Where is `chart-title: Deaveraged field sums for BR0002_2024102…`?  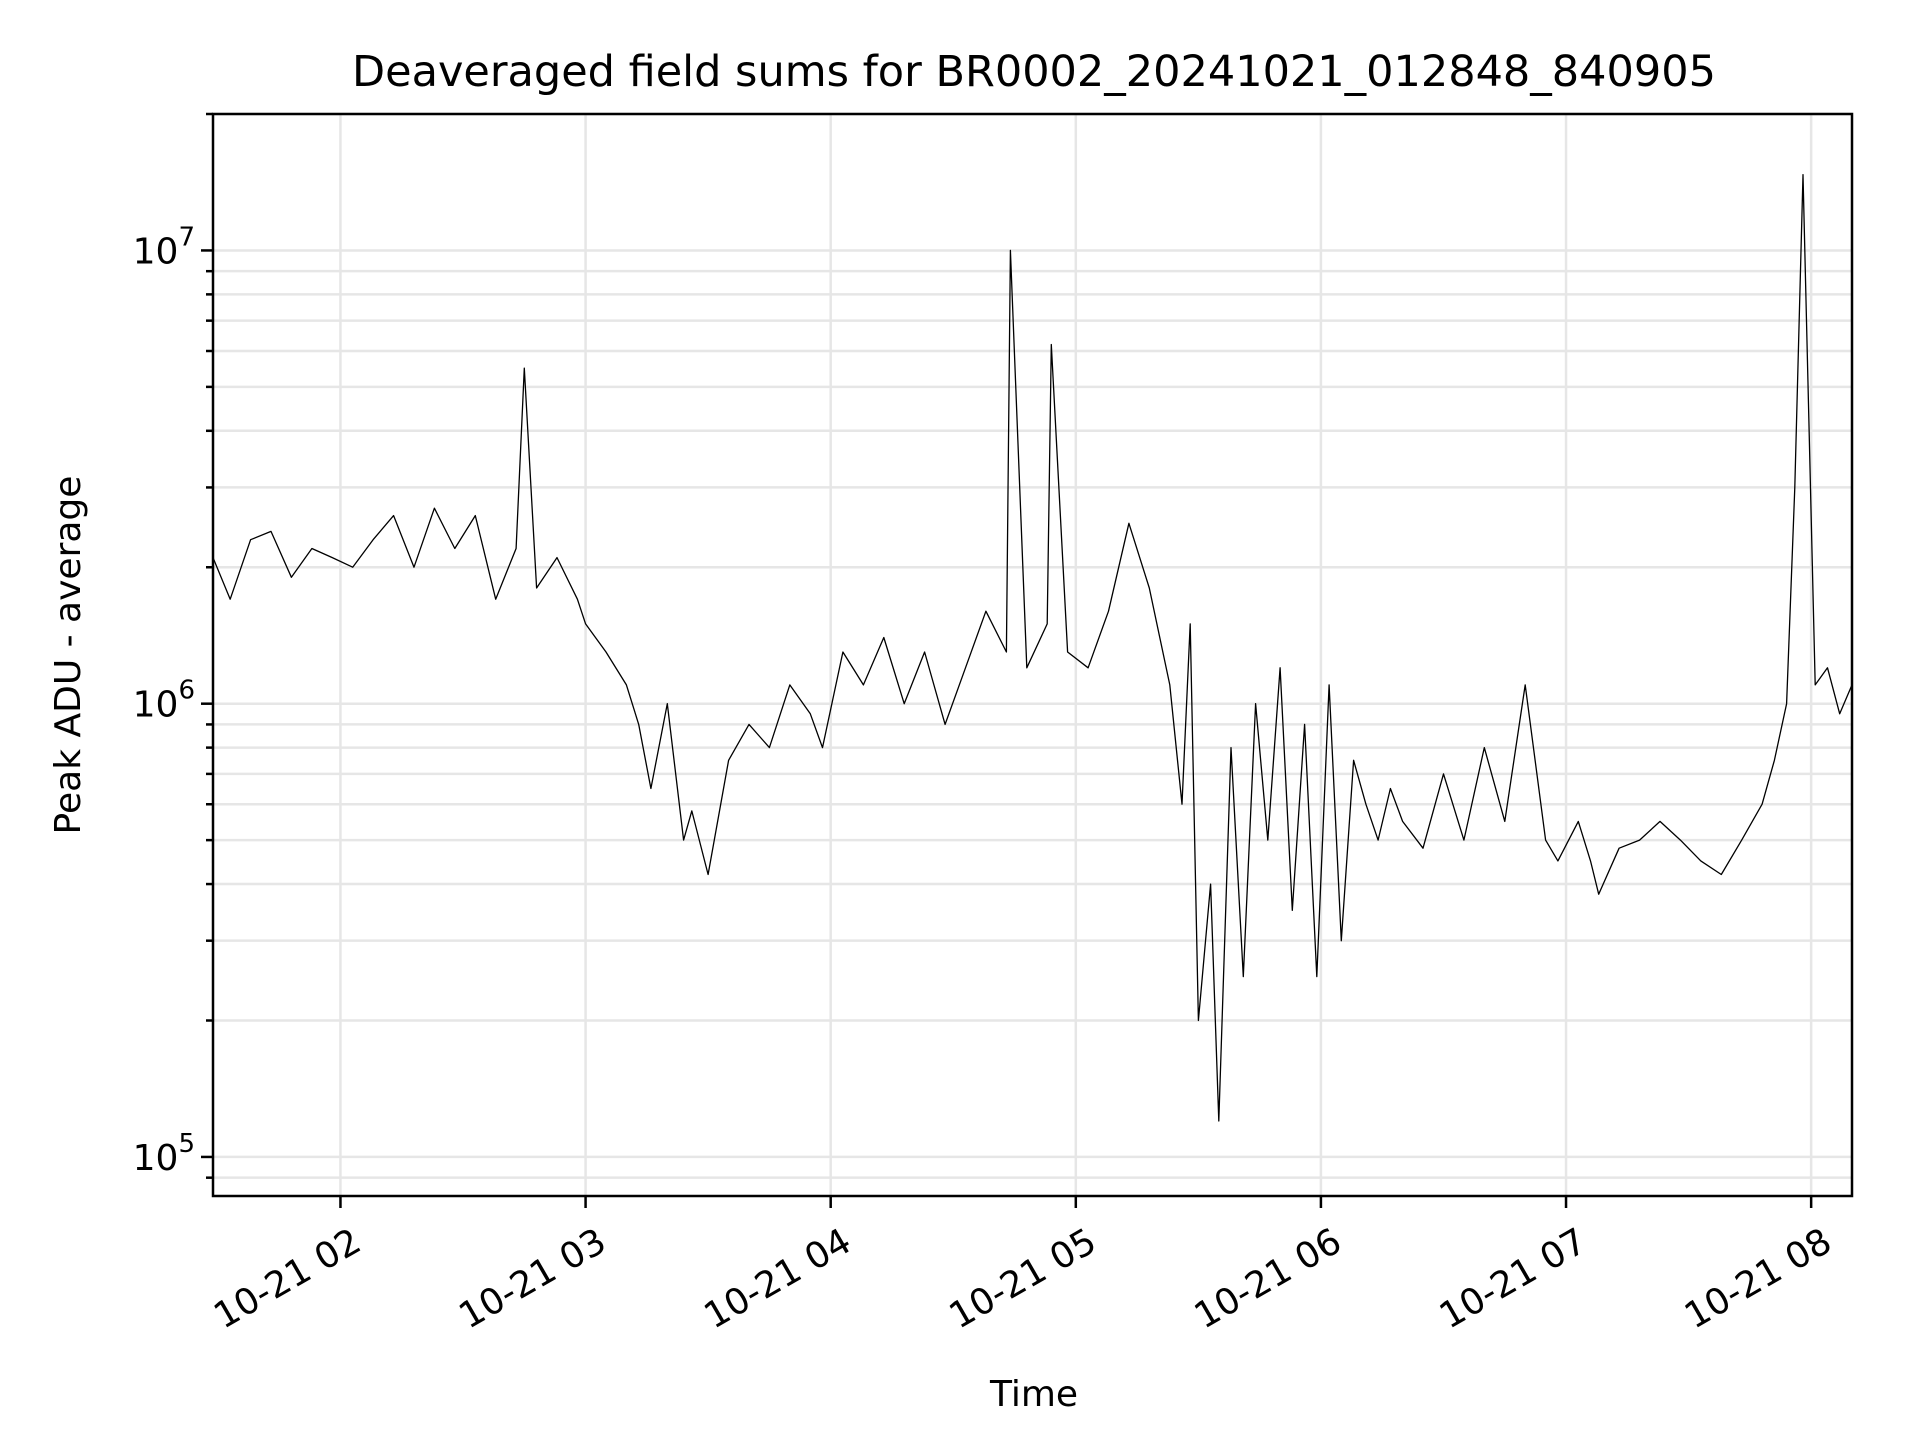
chart-title: Deaveraged field sums for BR0002_2024102… is located at coordinates (1034, 72).